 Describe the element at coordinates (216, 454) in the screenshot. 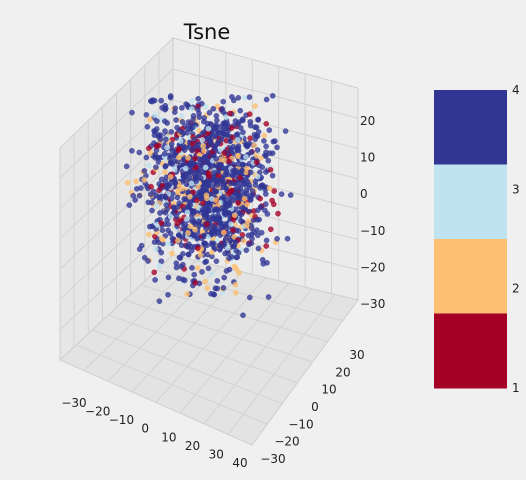

I see `x-tick-label: 30` at that location.